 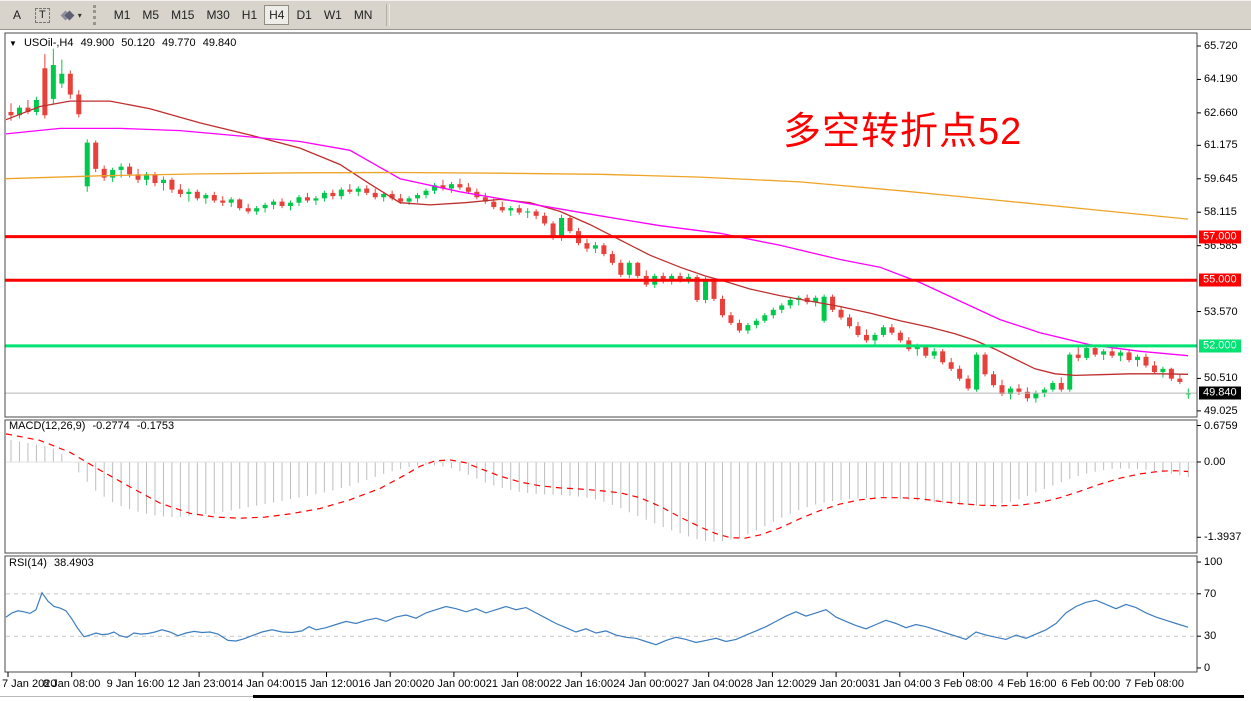 I want to click on timeframe-button-m30: M30, so click(x=218, y=15).